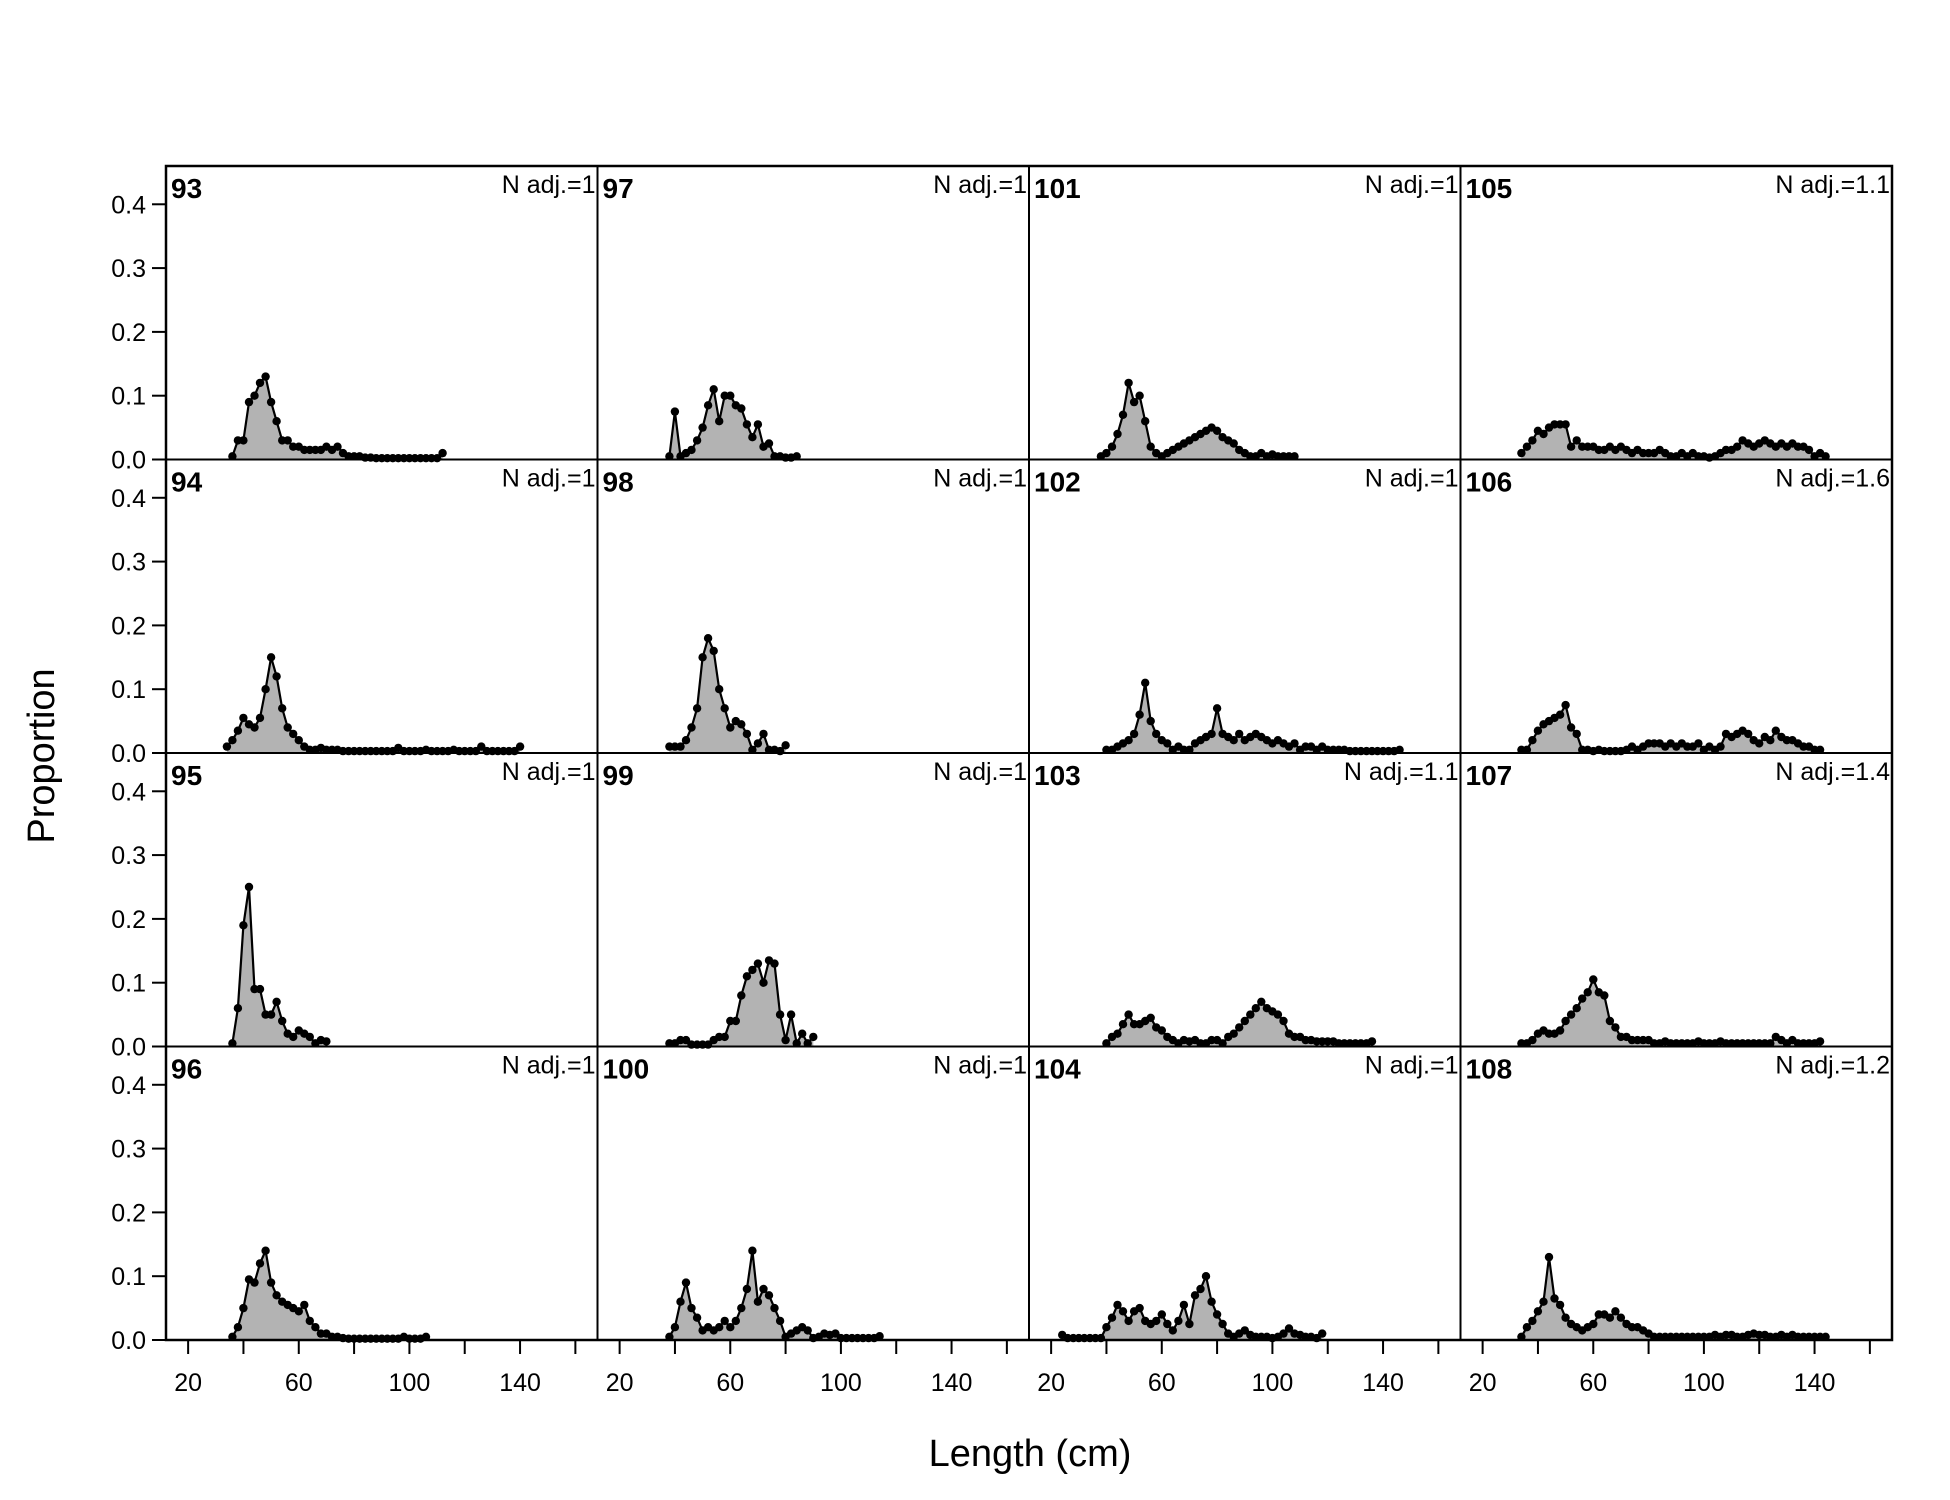 Image resolution: width=1950 pixels, height=1500 pixels. I want to click on panel-108: 108 N adj.=1.2, so click(1678, 1197).